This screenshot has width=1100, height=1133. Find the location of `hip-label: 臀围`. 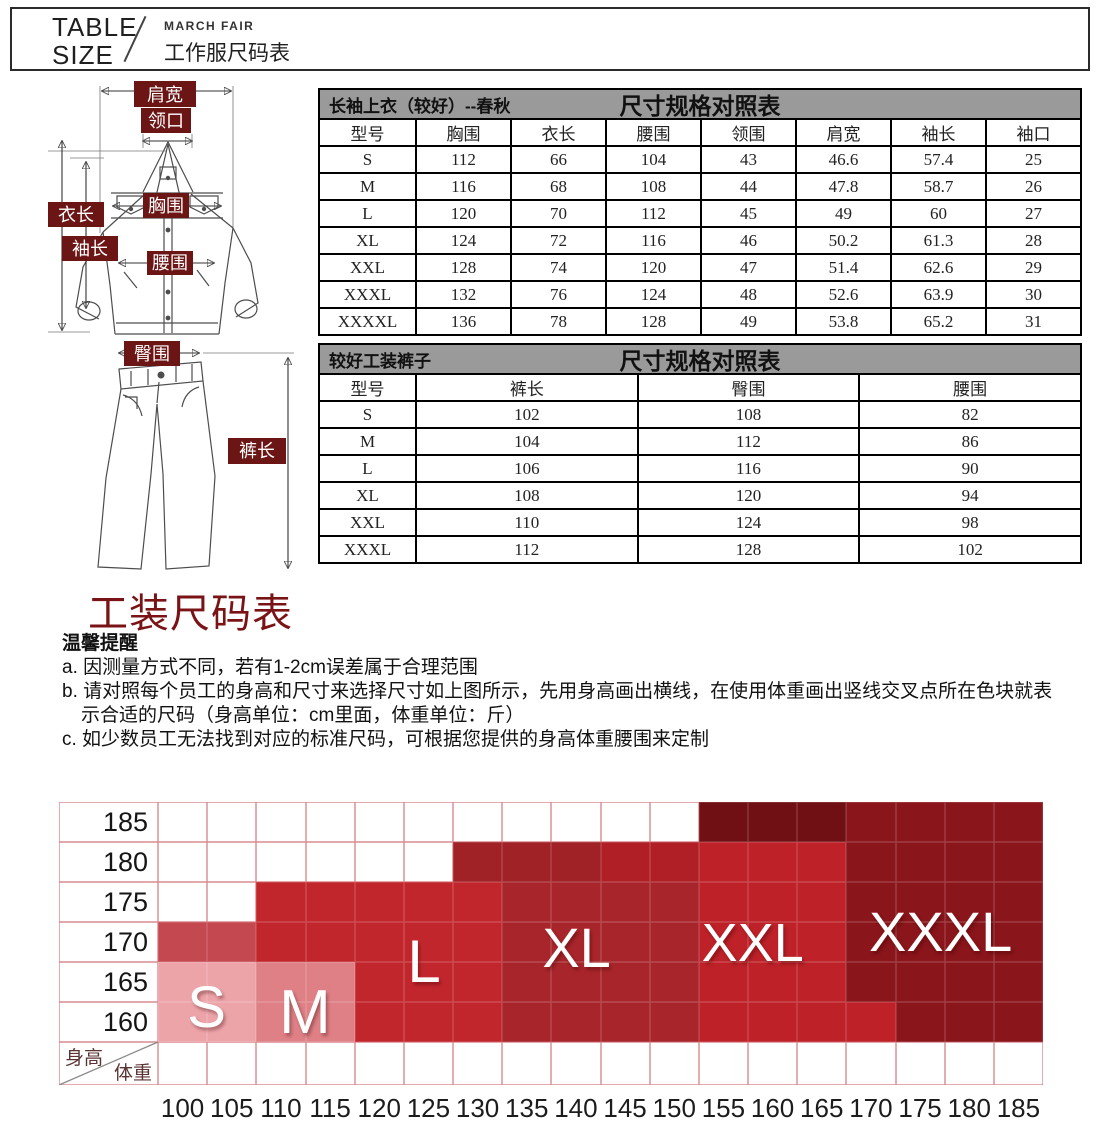

hip-label: 臀围 is located at coordinates (152, 354).